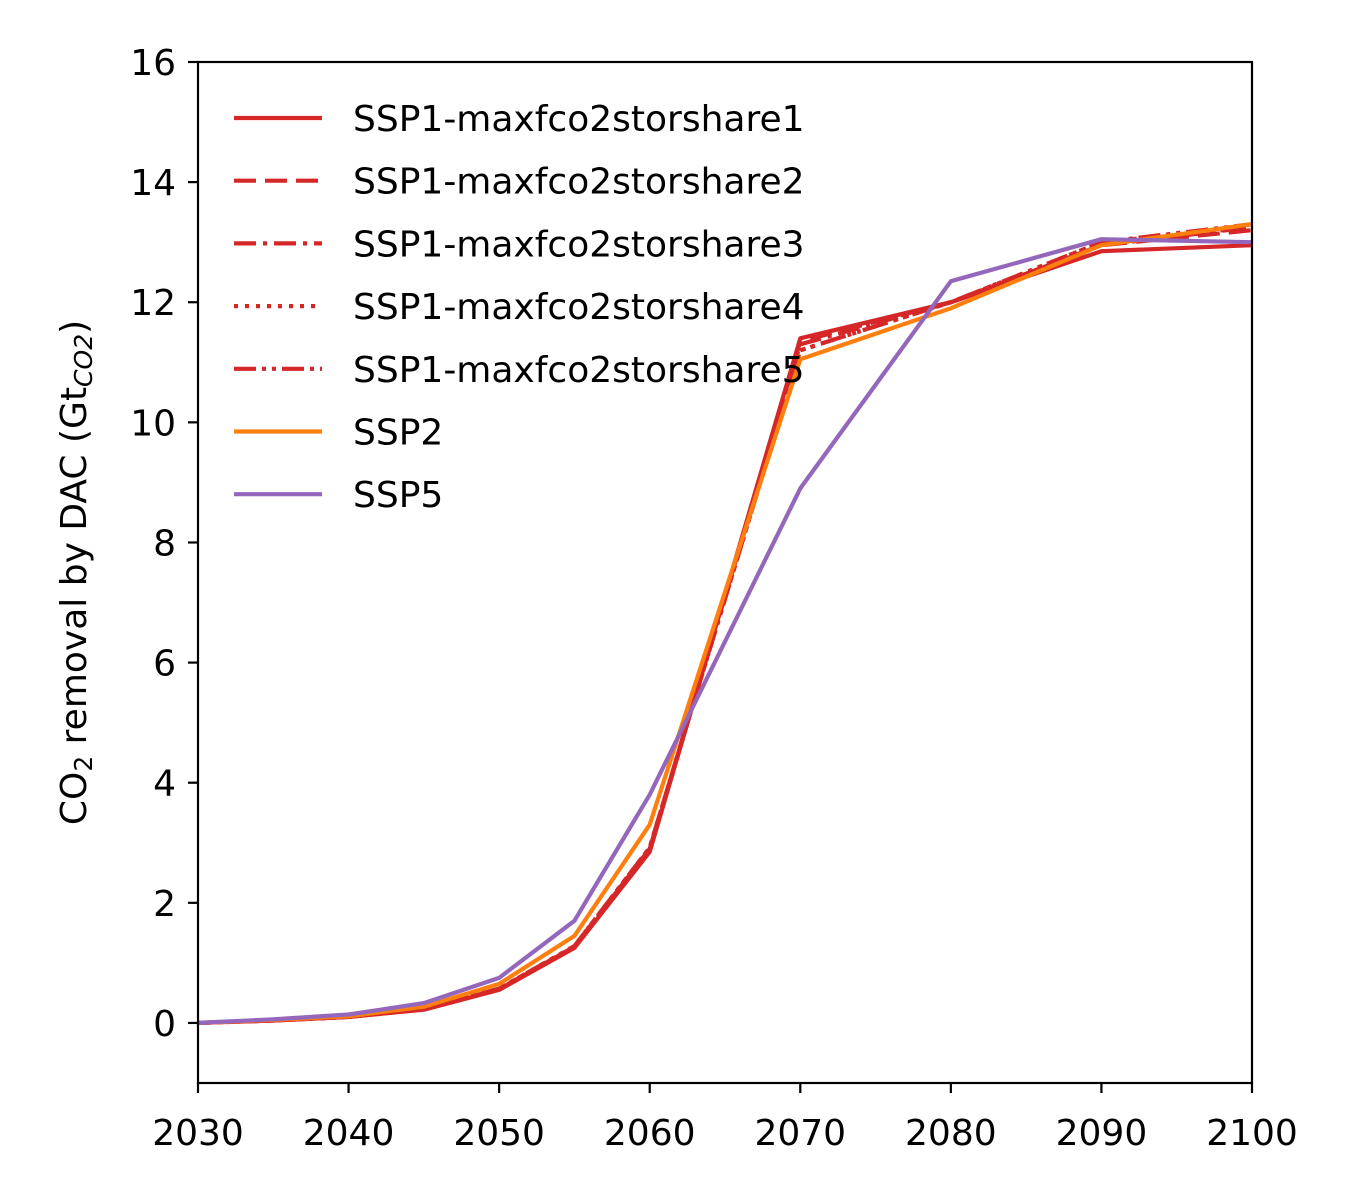 The width and height of the screenshot is (1350, 1200). I want to click on y-tick-label: 6, so click(164, 664).